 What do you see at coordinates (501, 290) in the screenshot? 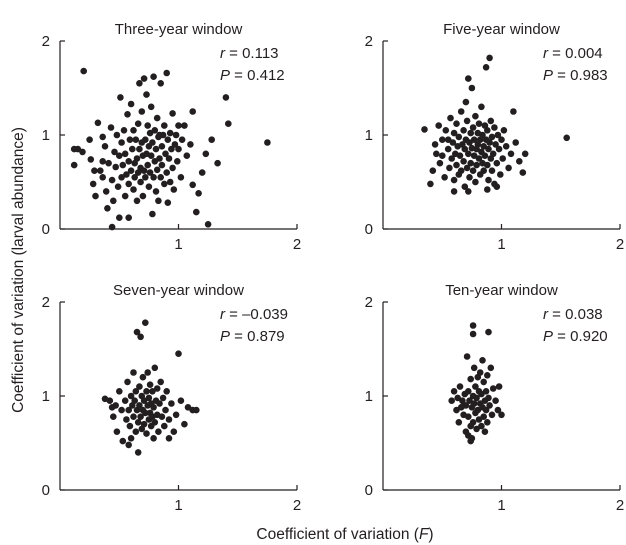
I see `panel-title: Ten-year window` at bounding box center [501, 290].